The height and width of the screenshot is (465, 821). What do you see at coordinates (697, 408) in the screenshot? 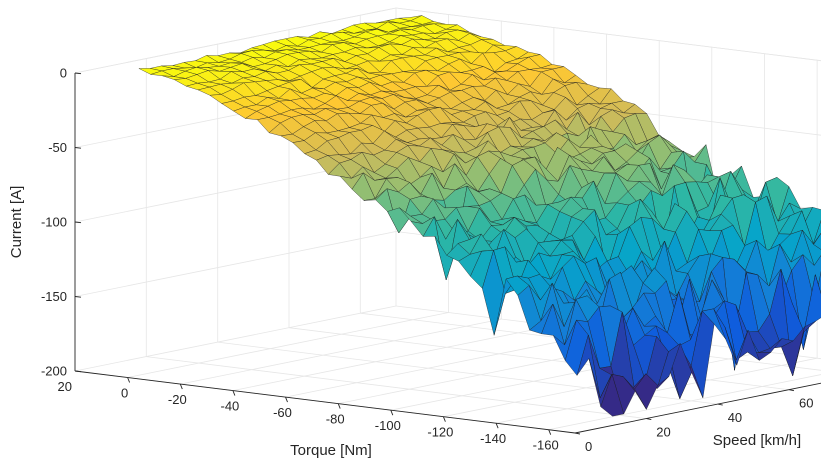
I see `y-axis-line` at bounding box center [697, 408].